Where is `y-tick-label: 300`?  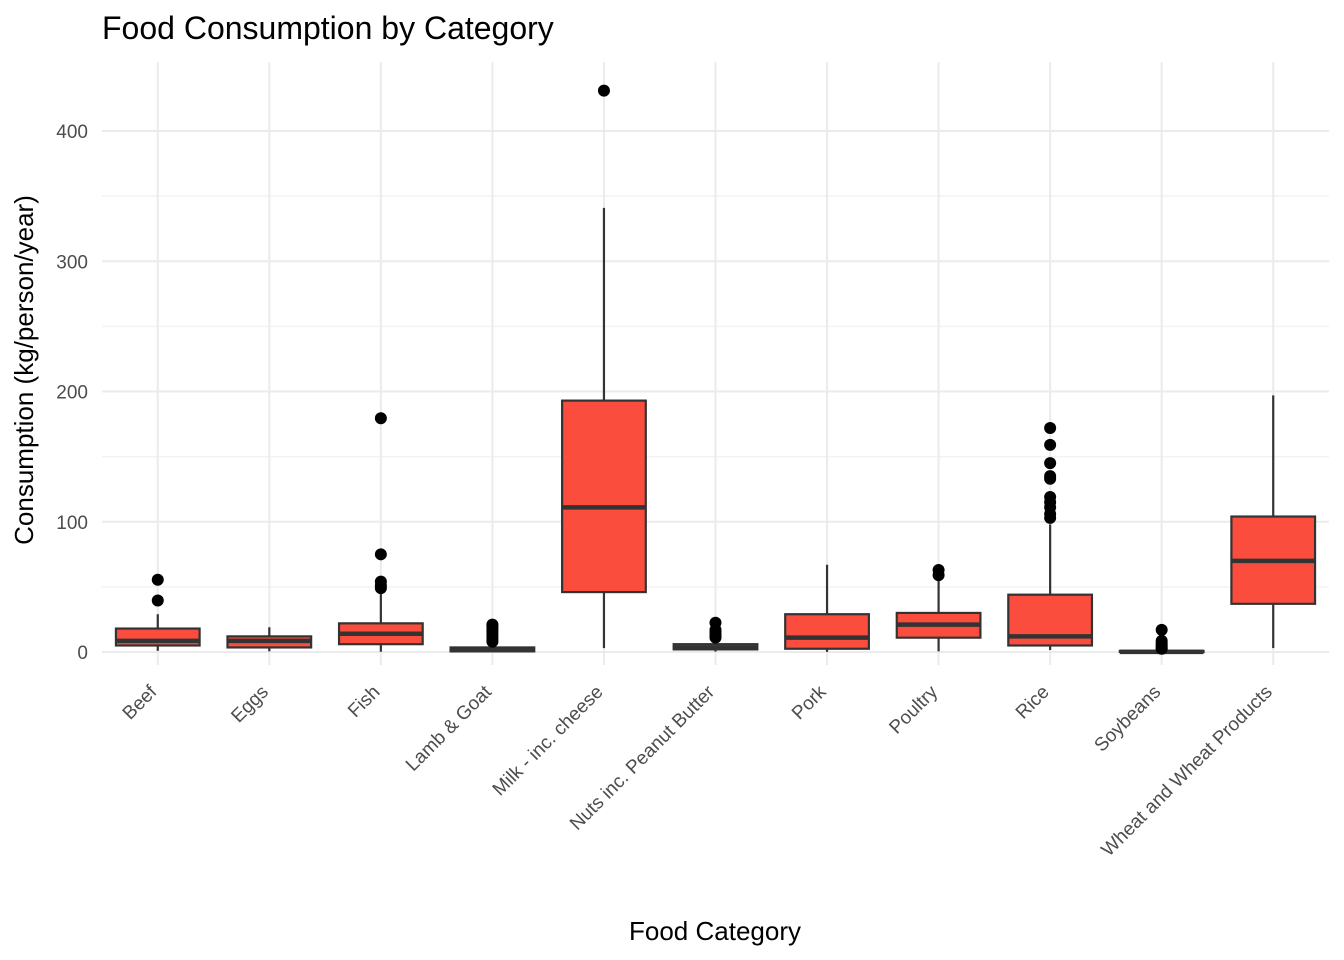 y-tick-label: 300 is located at coordinates (72, 262).